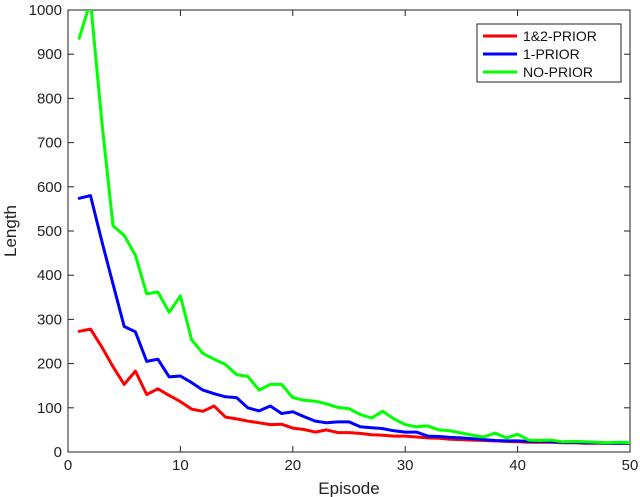  I want to click on legend-entry-label: NO-PRIOR, so click(558, 72).